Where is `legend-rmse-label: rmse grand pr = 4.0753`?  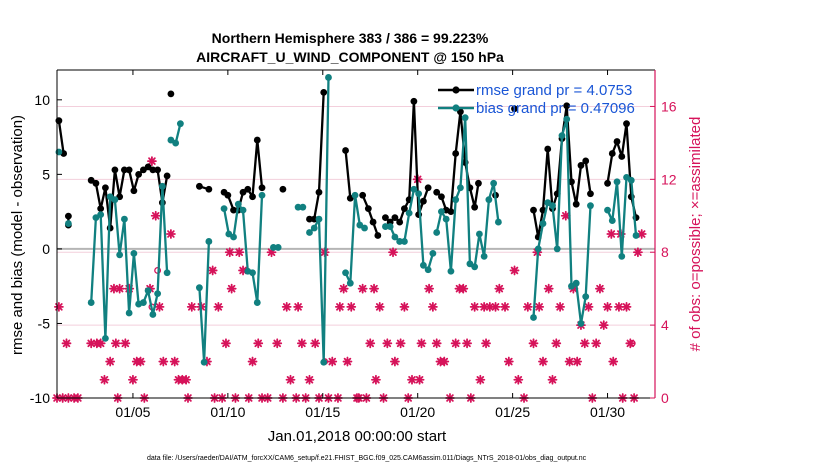 legend-rmse-label: rmse grand pr = 4.0753 is located at coordinates (554, 90).